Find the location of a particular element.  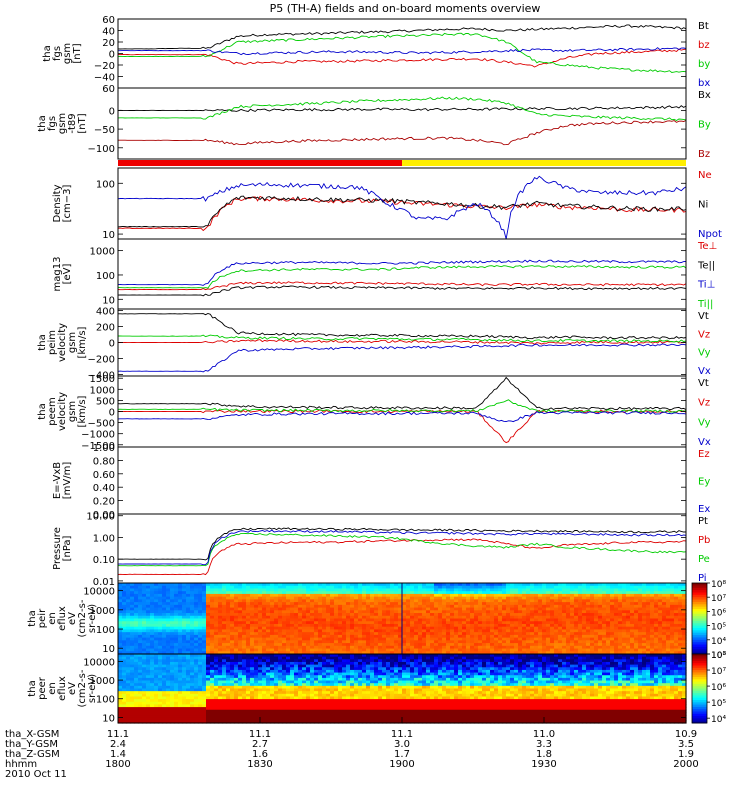

y-tick-label: 1500 is located at coordinates (102, 379).